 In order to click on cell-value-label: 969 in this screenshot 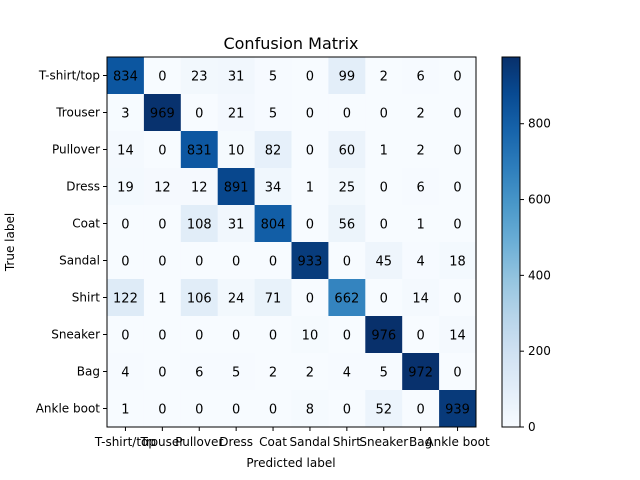, I will do `click(162, 114)`.